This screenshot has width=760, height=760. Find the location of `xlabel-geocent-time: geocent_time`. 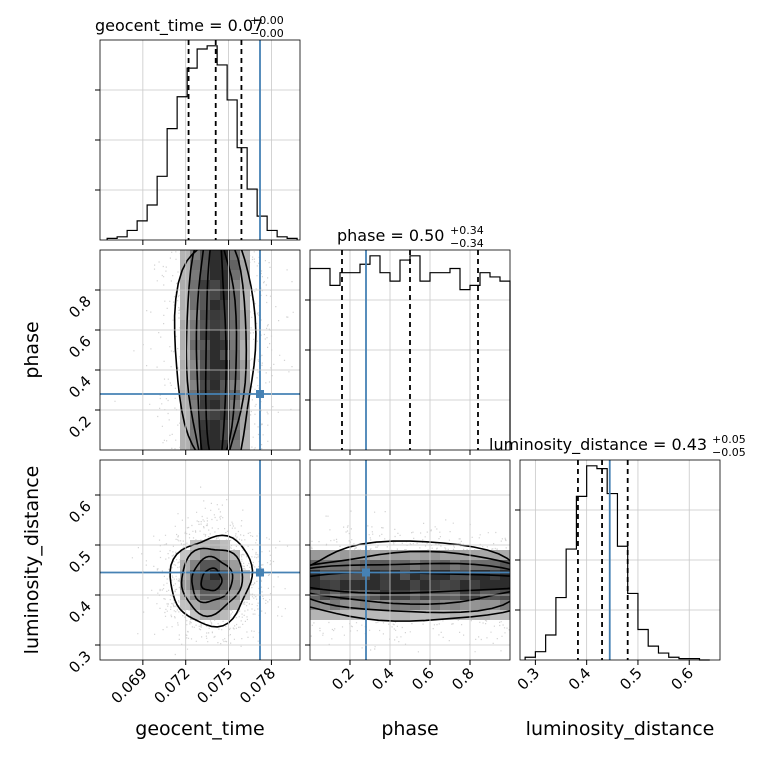

xlabel-geocent-time: geocent_time is located at coordinates (199, 729).